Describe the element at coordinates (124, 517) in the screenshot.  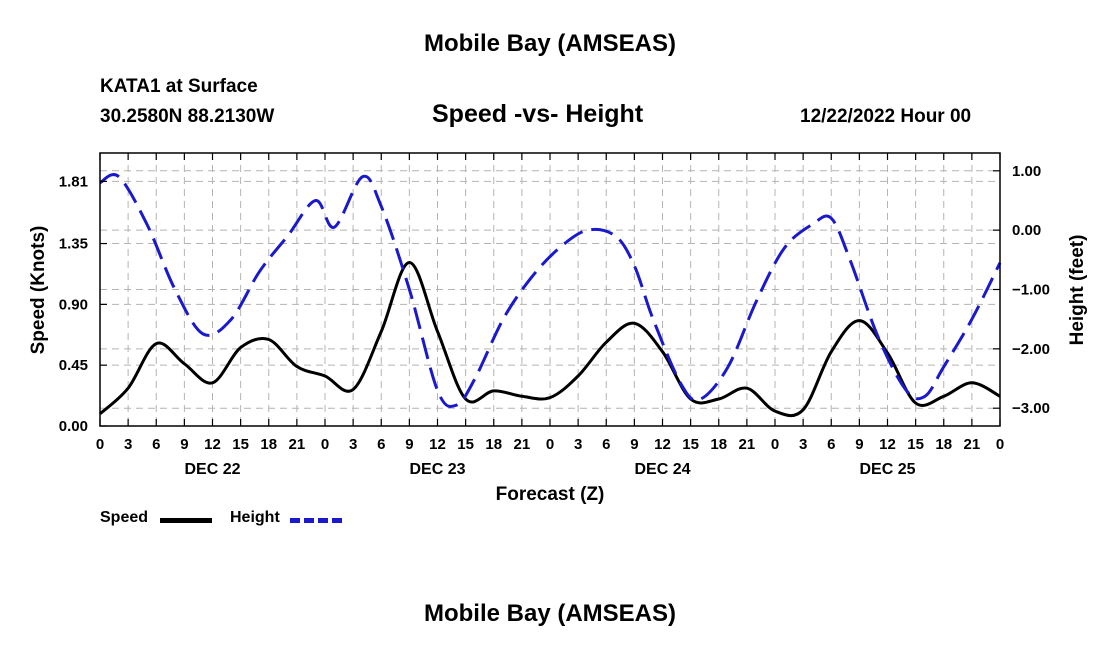
I see `legend-speed-label: Speed` at that location.